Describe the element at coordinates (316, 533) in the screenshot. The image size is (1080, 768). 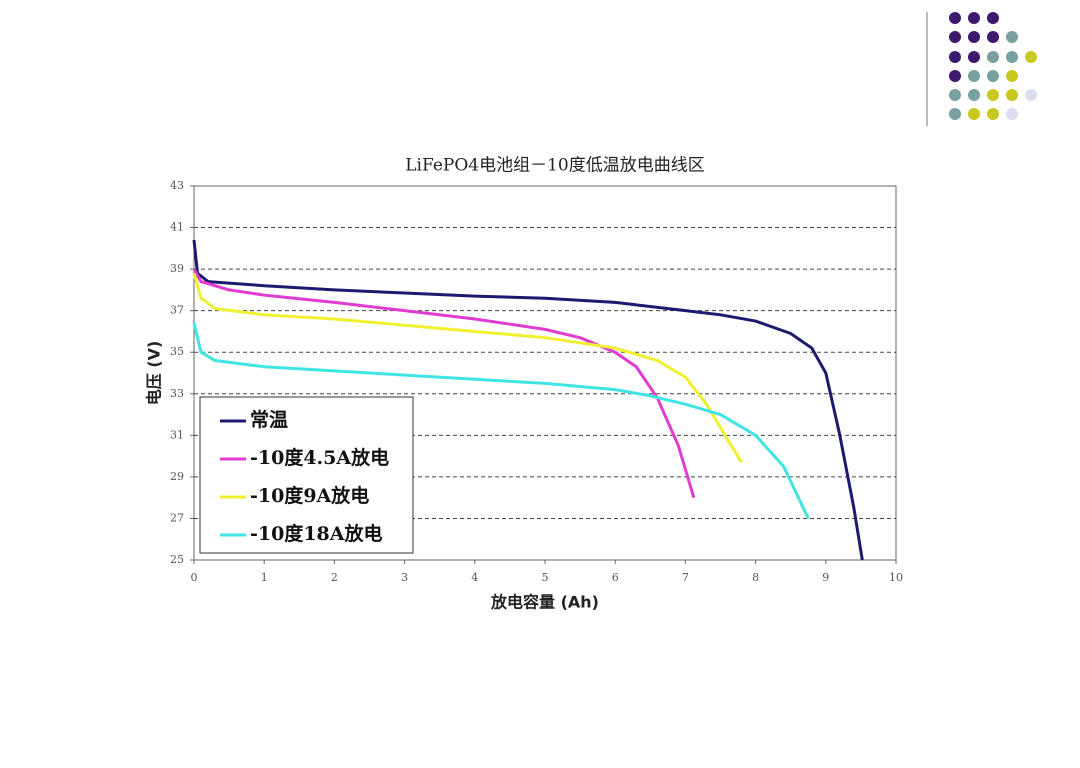
I see `legend-label: -10度18A放电` at that location.